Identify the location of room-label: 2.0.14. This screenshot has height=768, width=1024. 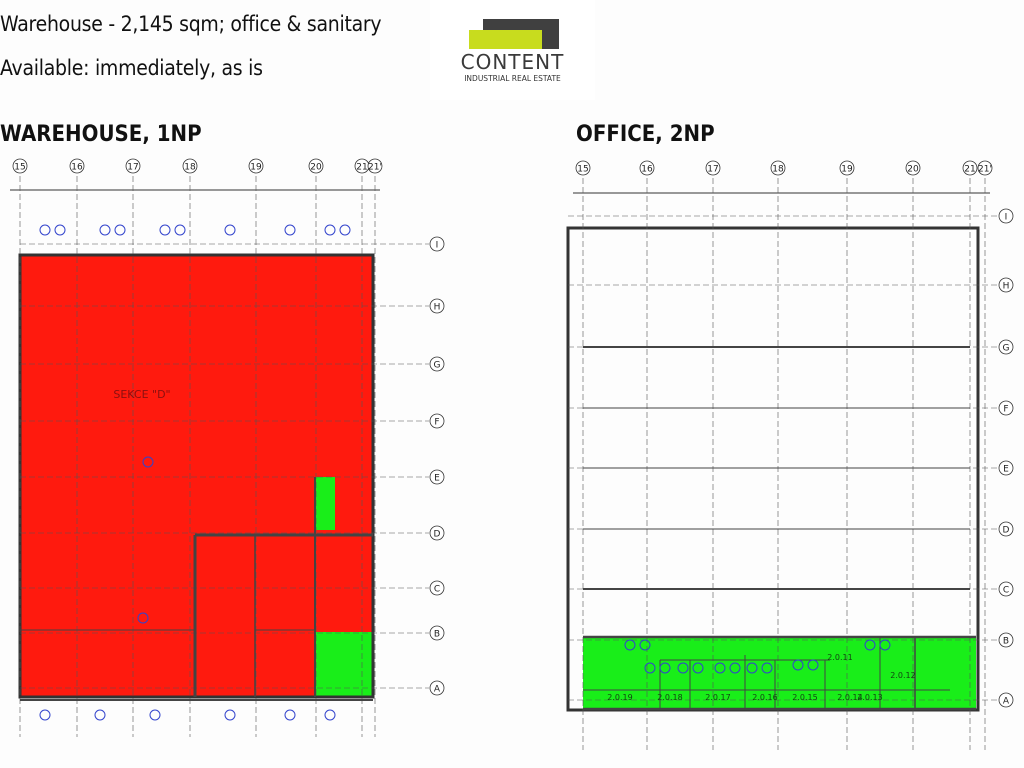
(849, 697).